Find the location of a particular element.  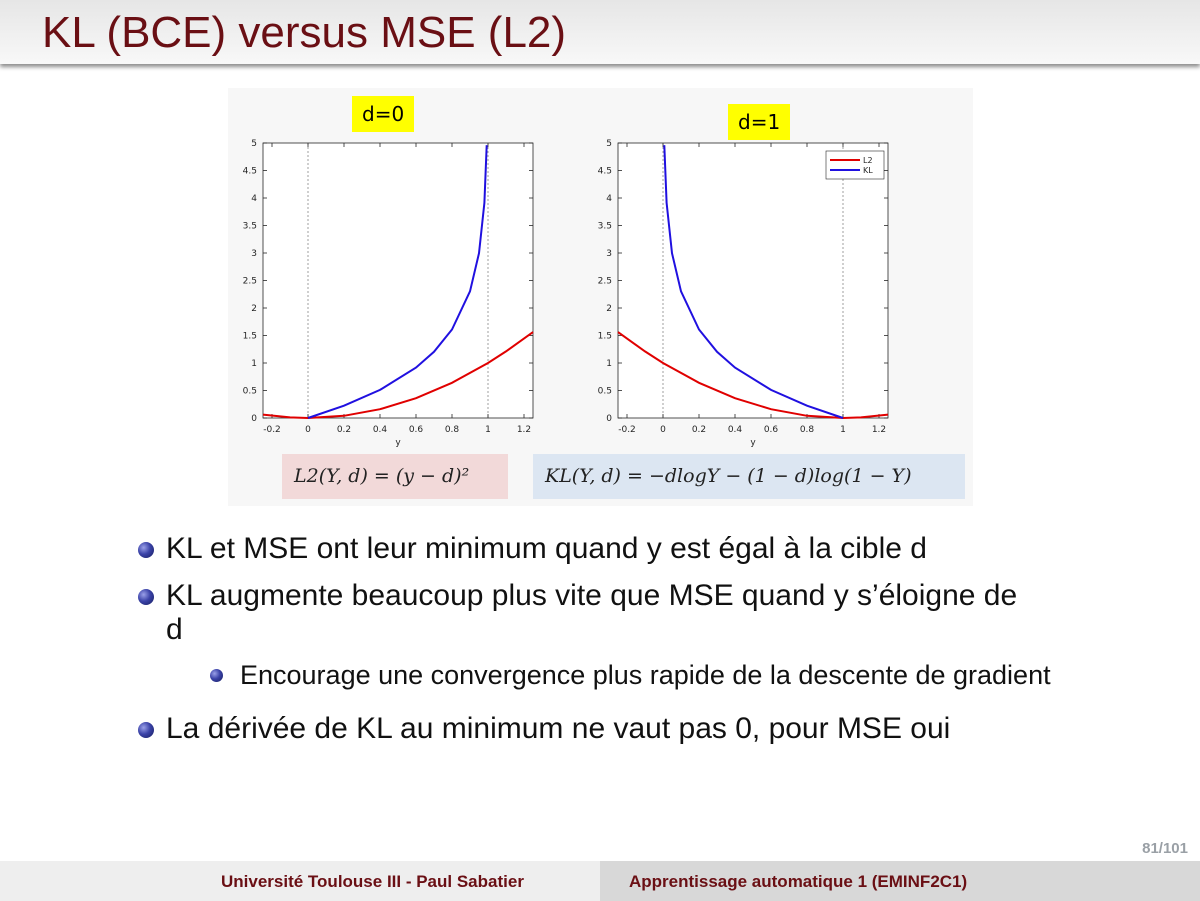

slide-title: KL (BCE) versus MSE (L2) is located at coordinates (304, 32).